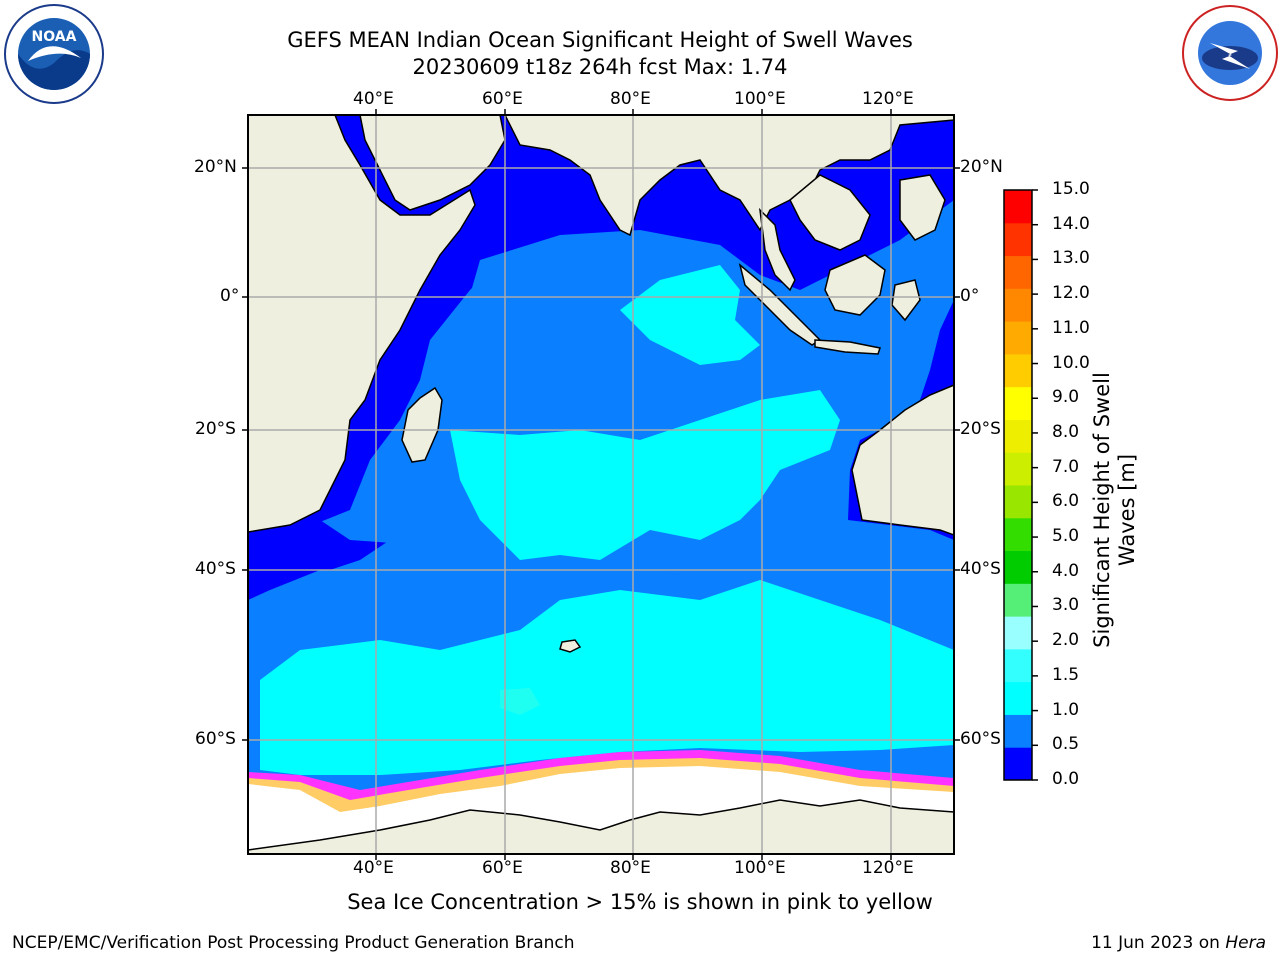 The height and width of the screenshot is (960, 1280). What do you see at coordinates (601, 826) in the screenshot?
I see `land-antarctica` at bounding box center [601, 826].